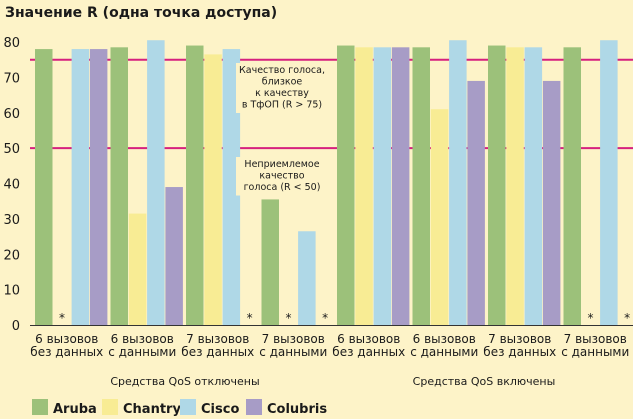 This screenshot has height=419, width=633. I want to click on legend-label: Aruba, so click(75, 409).